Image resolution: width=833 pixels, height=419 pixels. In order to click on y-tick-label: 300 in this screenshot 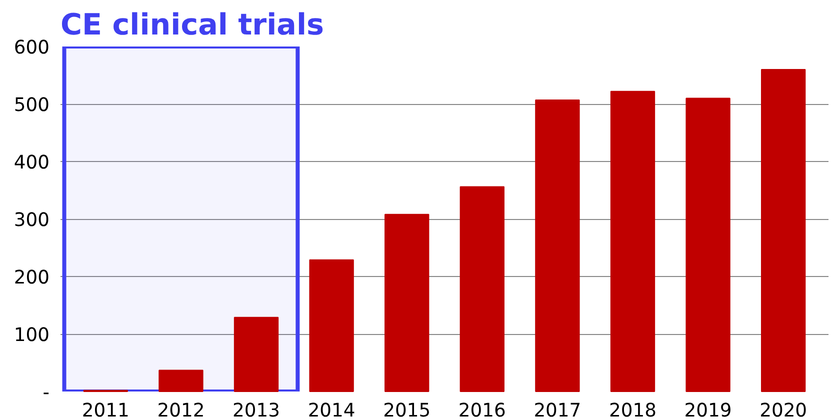, I will do `click(32, 220)`.